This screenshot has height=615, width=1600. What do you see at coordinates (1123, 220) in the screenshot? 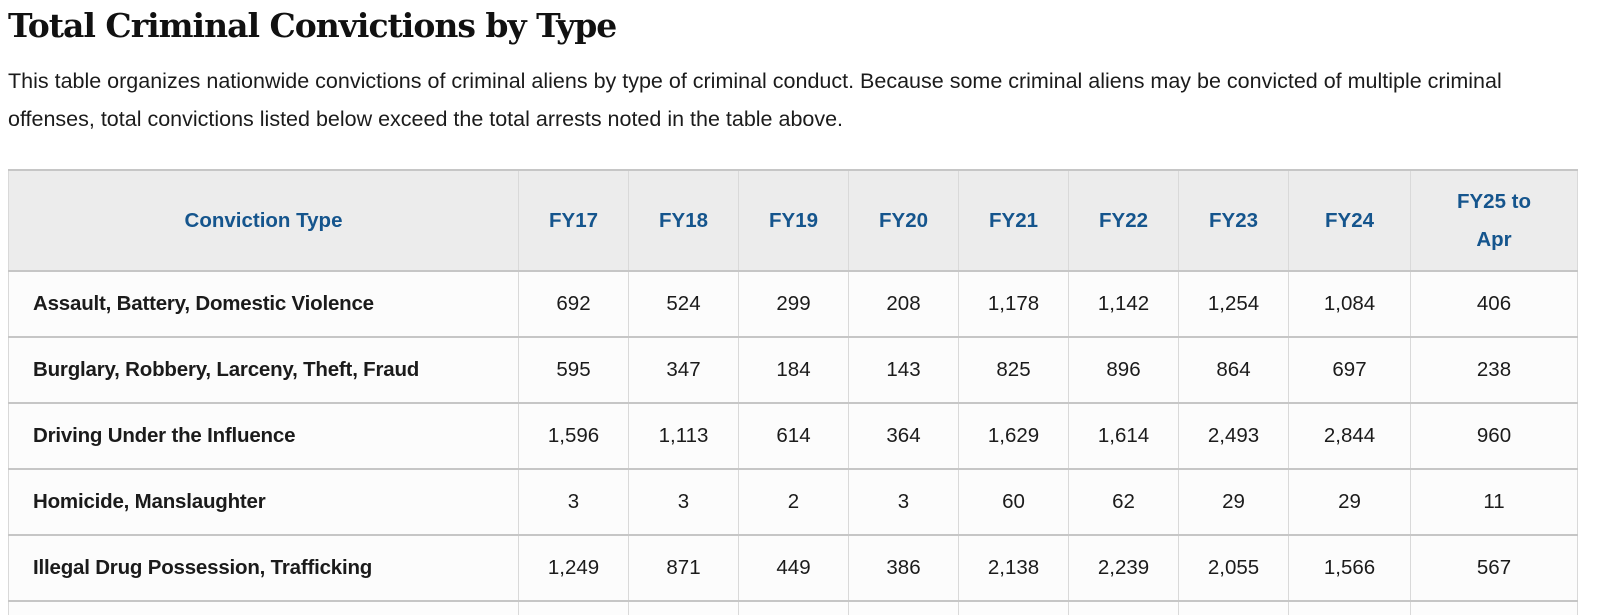
I see `column-header-fy22: FY22` at bounding box center [1123, 220].